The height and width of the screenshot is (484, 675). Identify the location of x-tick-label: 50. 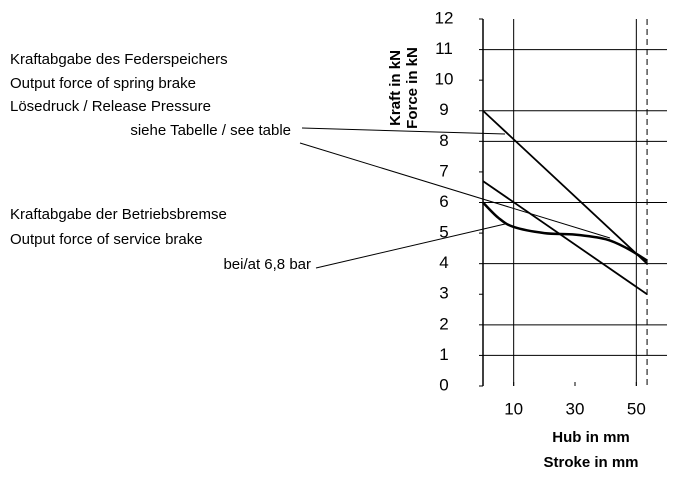
(636, 408).